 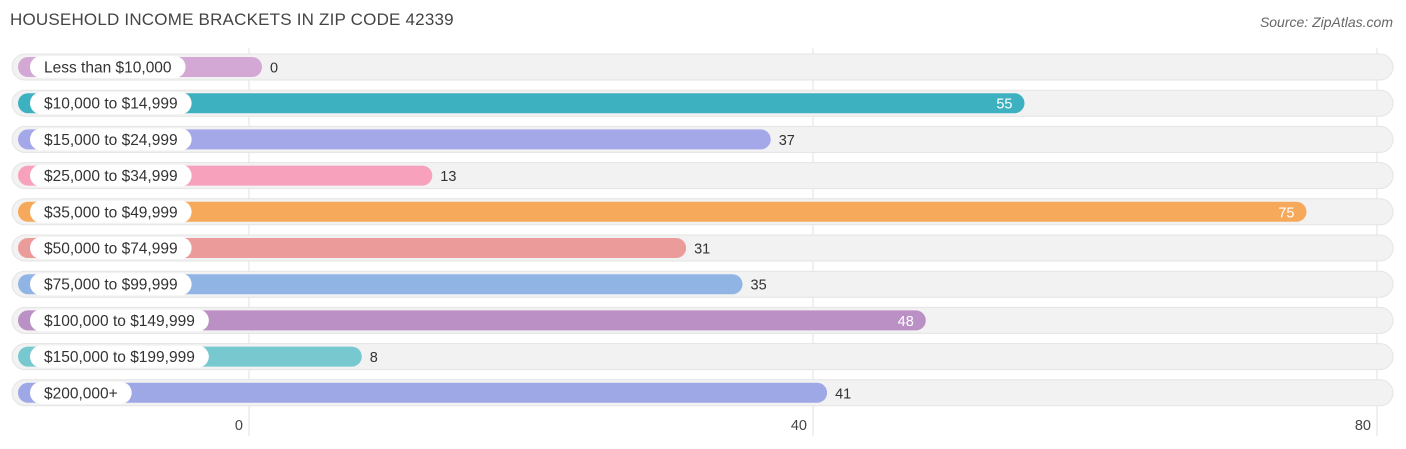 I want to click on category-label: $10,000 to $14,999, so click(x=111, y=104).